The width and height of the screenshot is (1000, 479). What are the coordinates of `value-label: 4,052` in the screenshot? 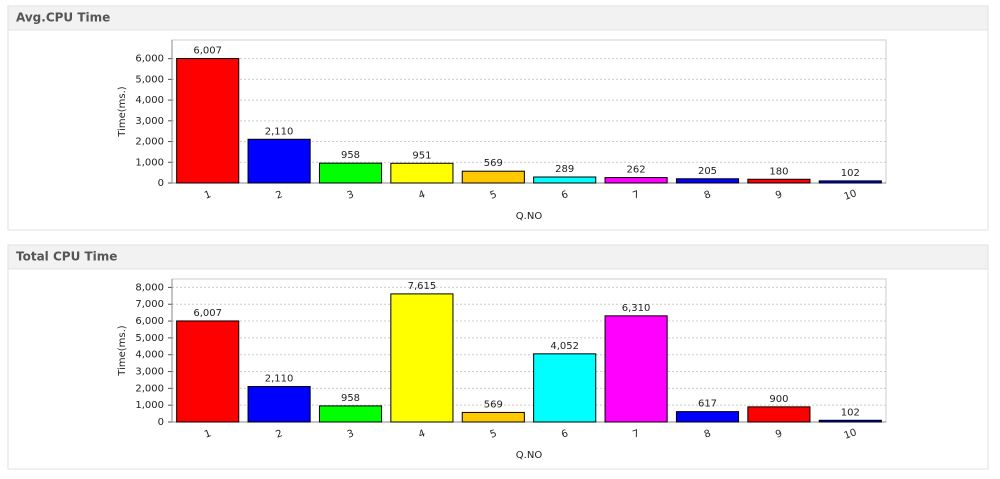 It's located at (564, 346).